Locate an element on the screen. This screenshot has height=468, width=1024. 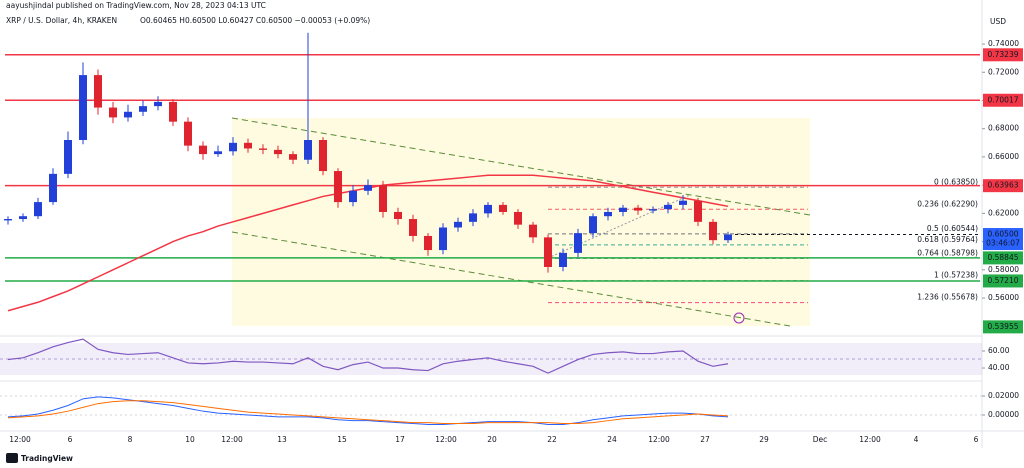
x-tick-label: 10 is located at coordinates (190, 439).